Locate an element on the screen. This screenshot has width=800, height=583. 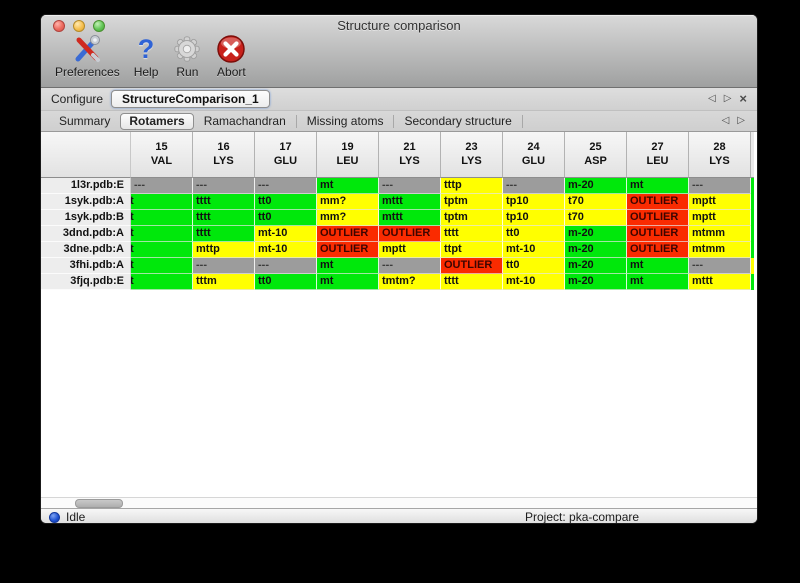
rotamer-cell: mttp is located at coordinates (224, 250).